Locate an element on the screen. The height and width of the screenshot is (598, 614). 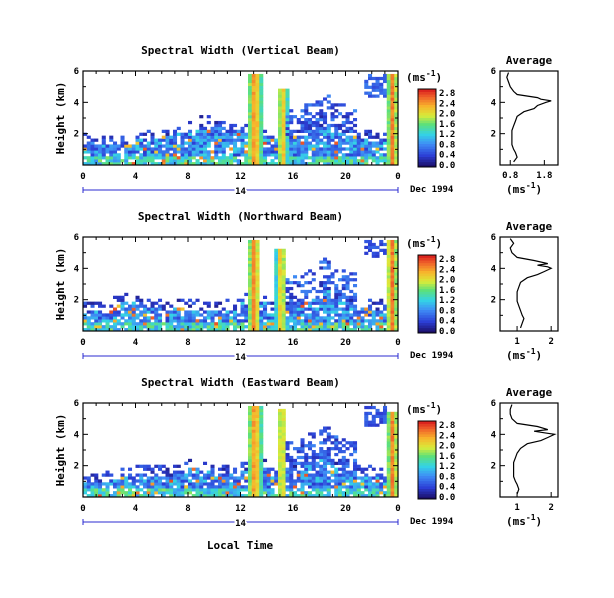
x-tick-label: 12 is located at coordinates (240, 343).